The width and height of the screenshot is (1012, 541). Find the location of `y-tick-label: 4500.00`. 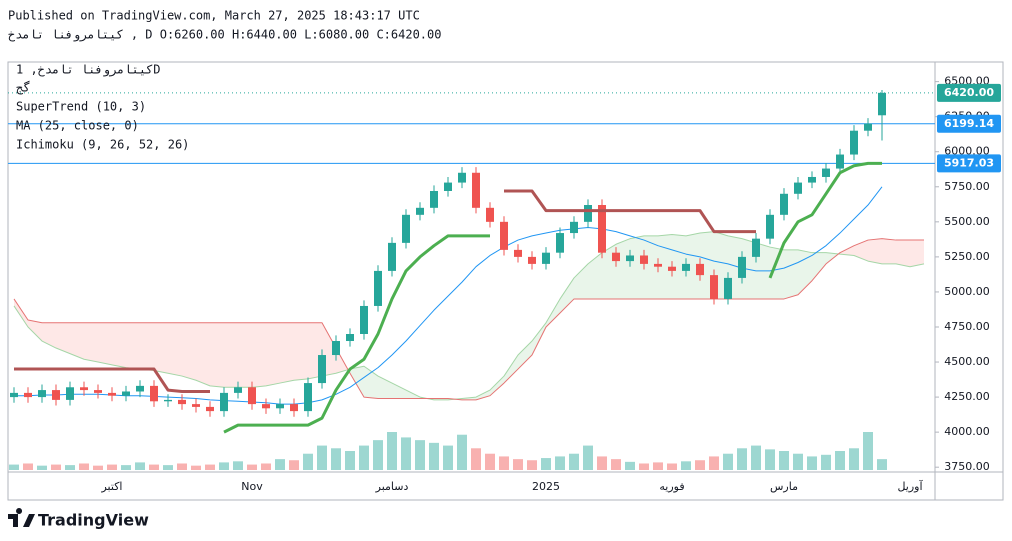

y-tick-label: 4500.00 is located at coordinates (967, 361).